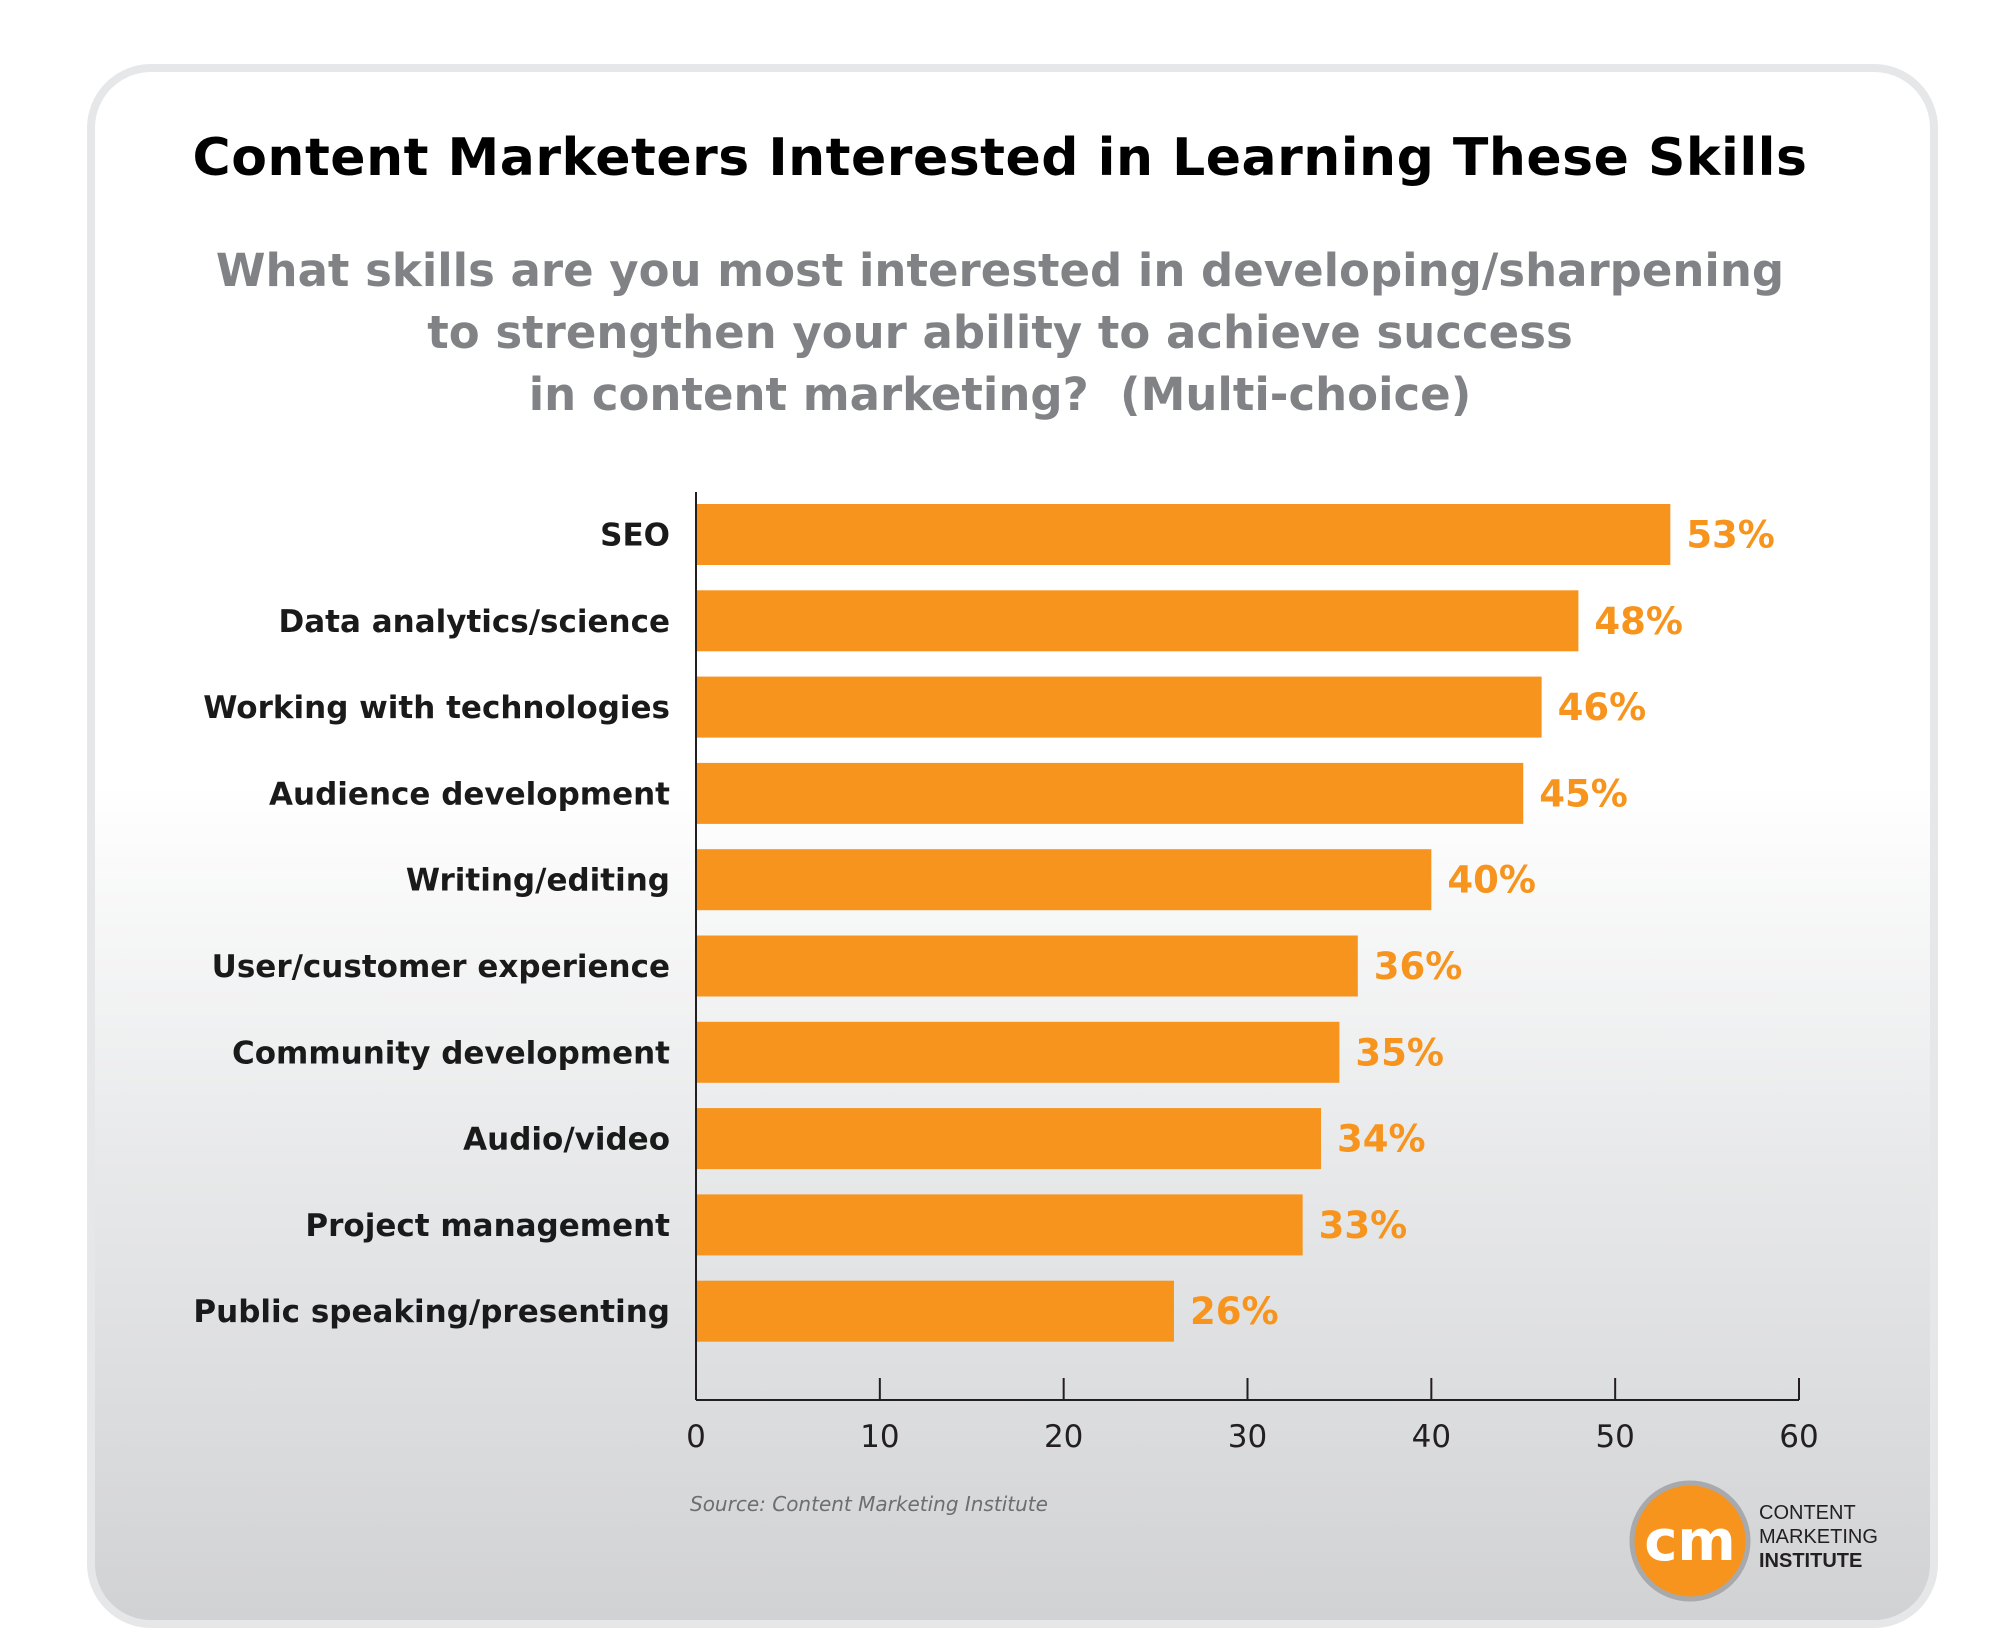 The width and height of the screenshot is (2000, 1644). I want to click on source-note: Source: Content Marketing Institute, so click(869, 1504).